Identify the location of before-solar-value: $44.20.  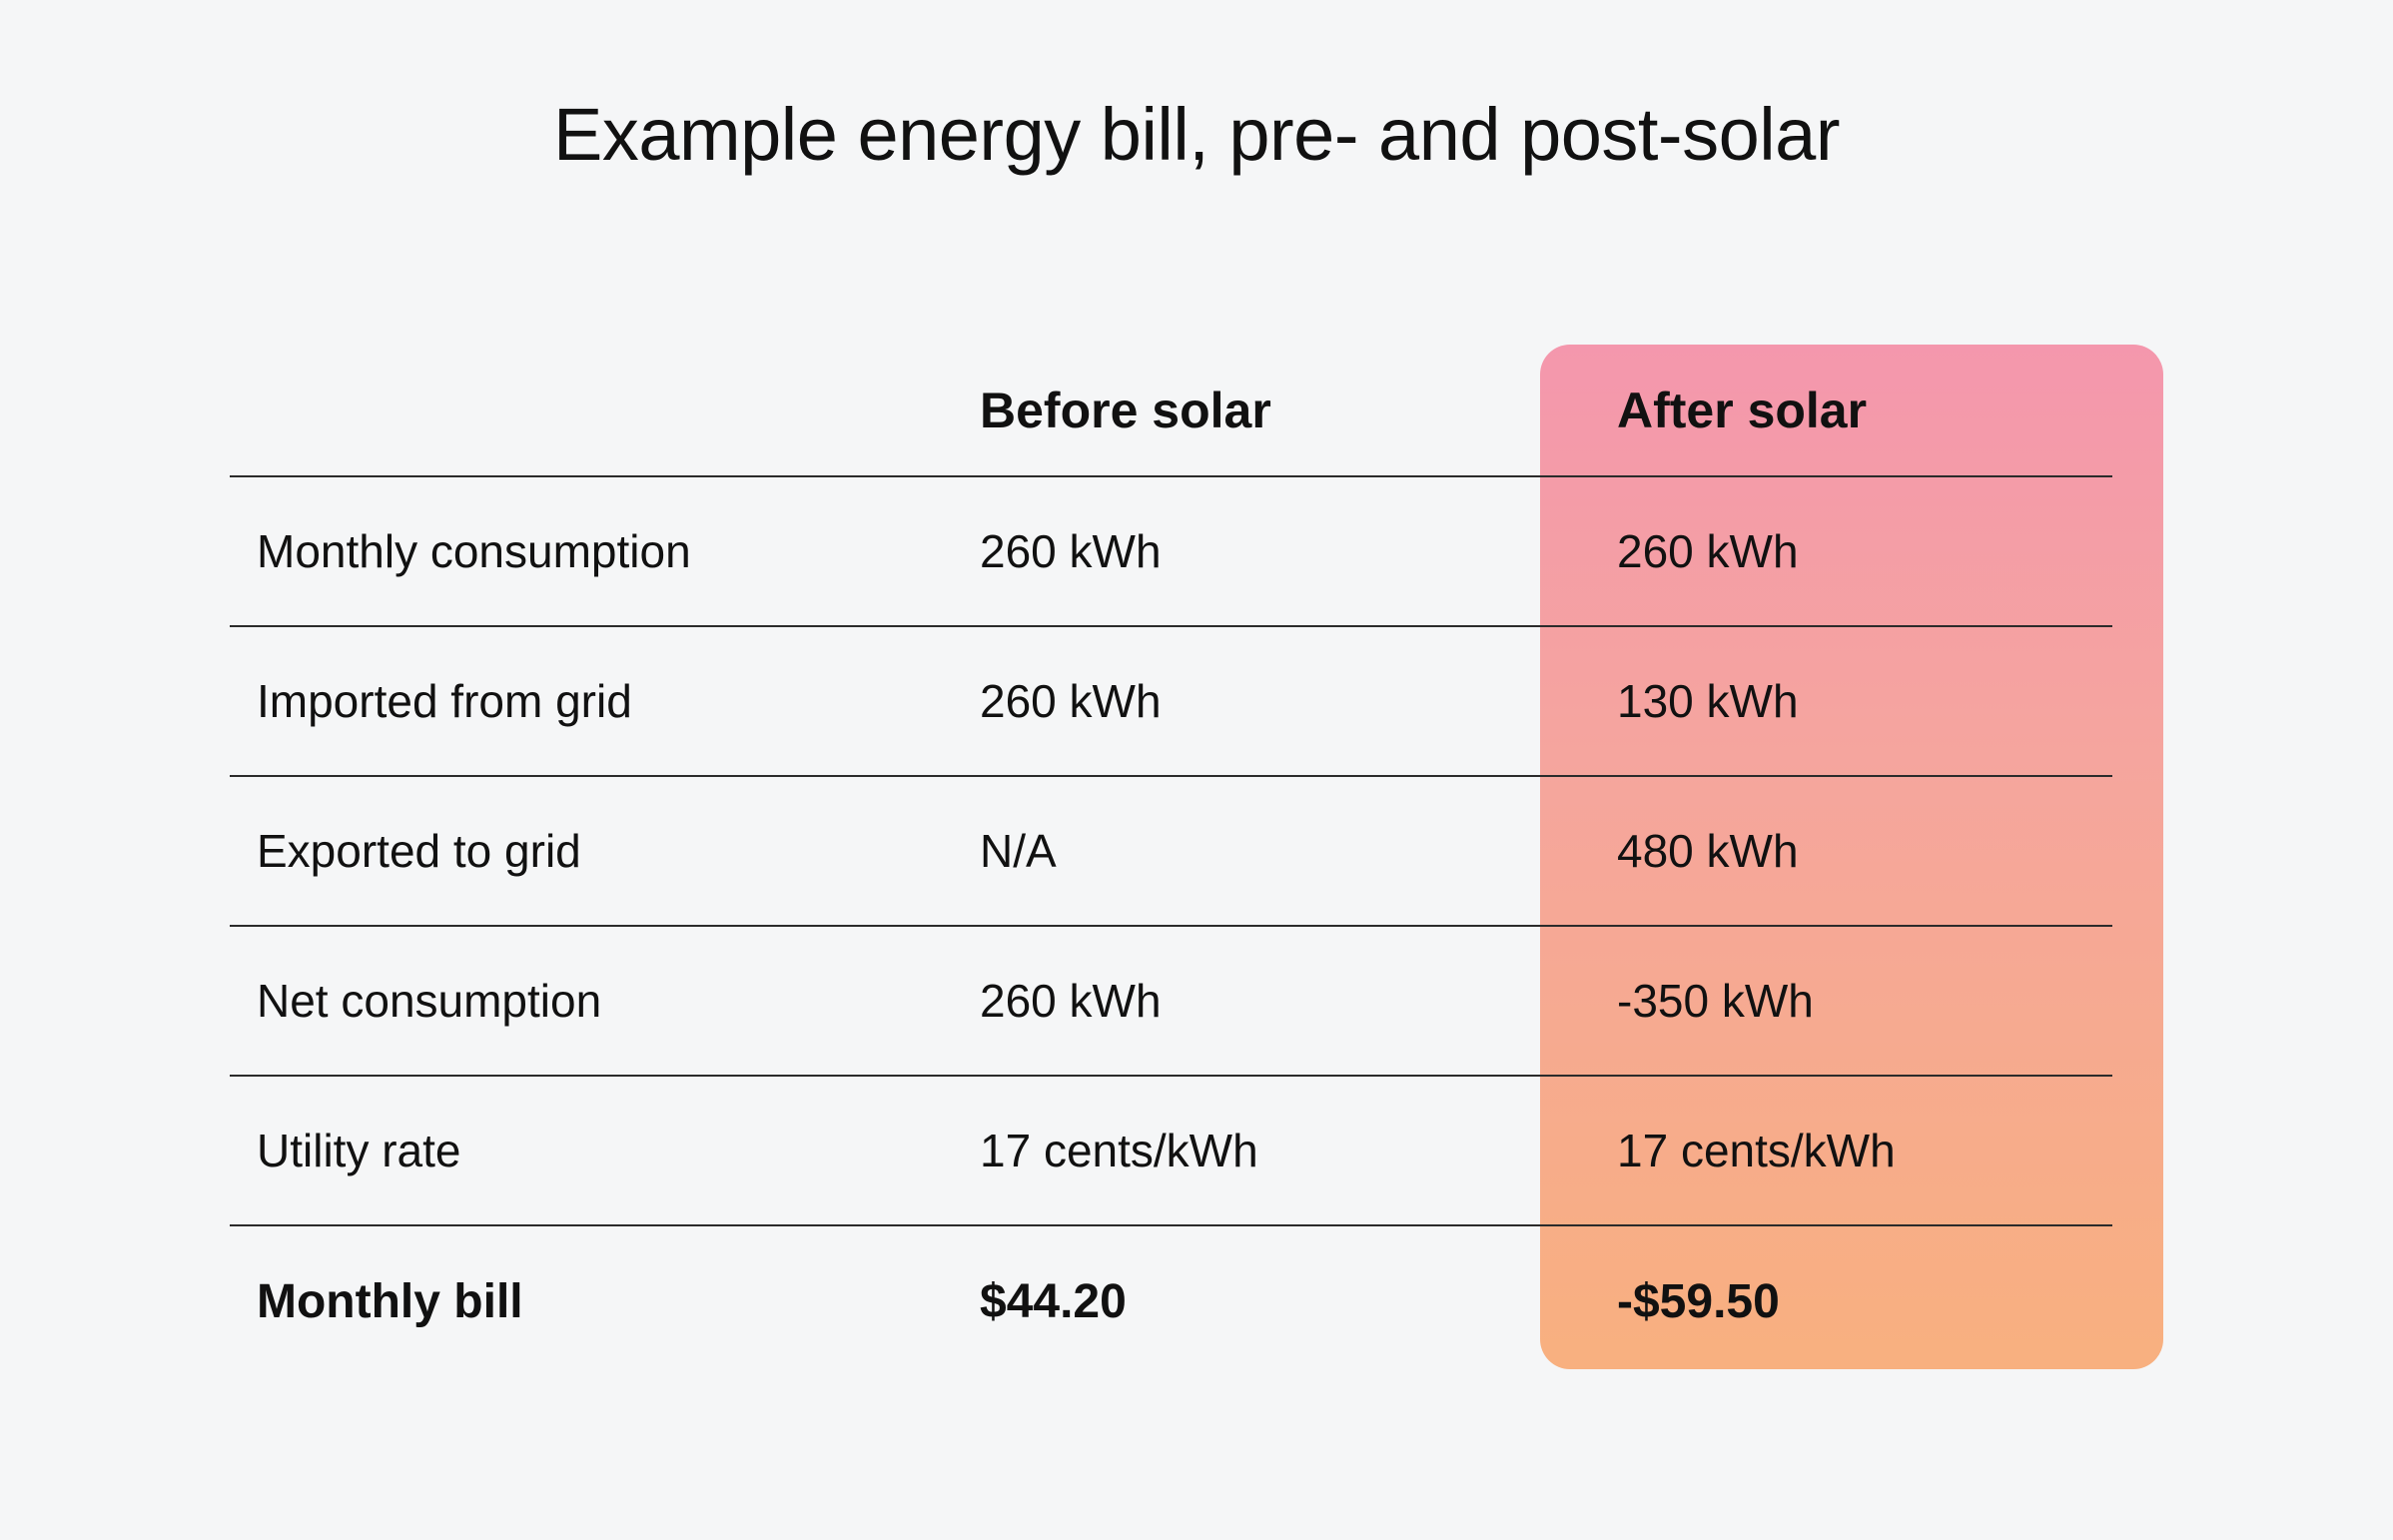
(1053, 1301).